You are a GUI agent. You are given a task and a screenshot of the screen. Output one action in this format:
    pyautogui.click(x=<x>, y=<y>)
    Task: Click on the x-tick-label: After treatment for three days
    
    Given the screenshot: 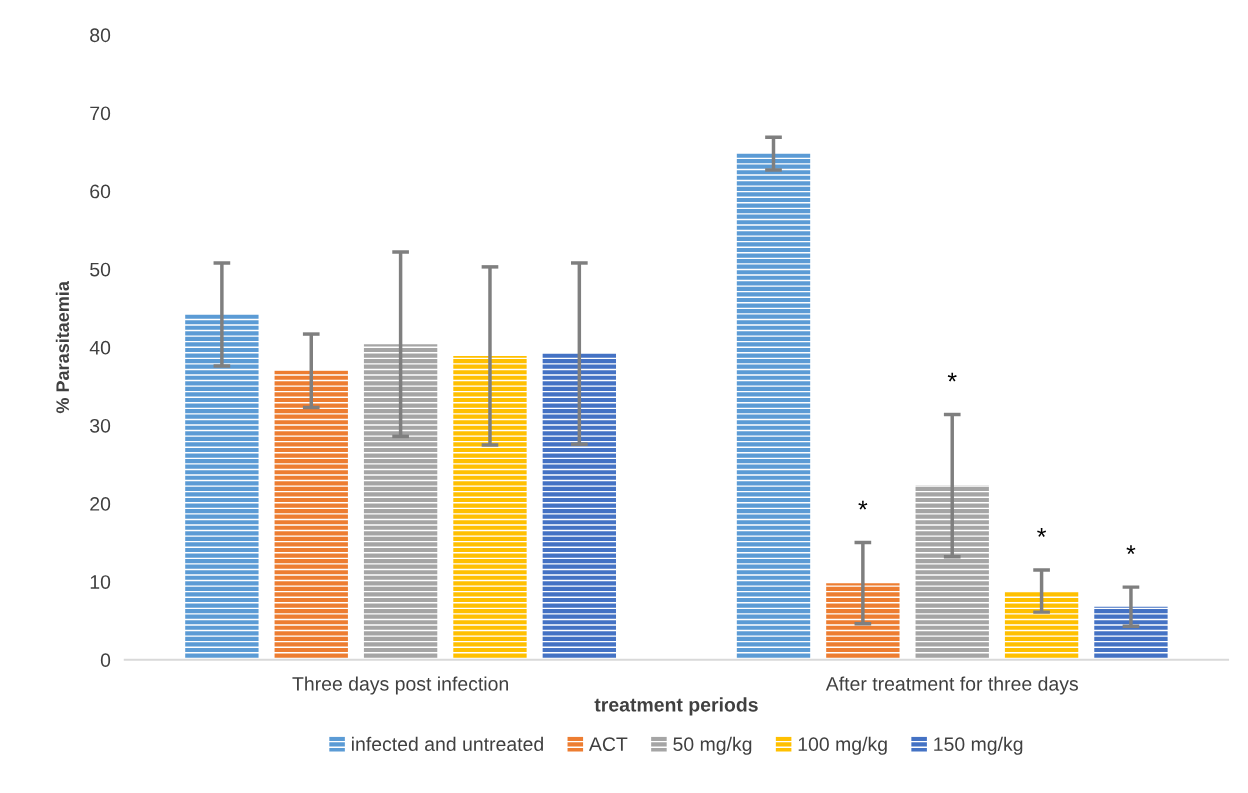 What is the action you would take?
    pyautogui.click(x=951, y=685)
    